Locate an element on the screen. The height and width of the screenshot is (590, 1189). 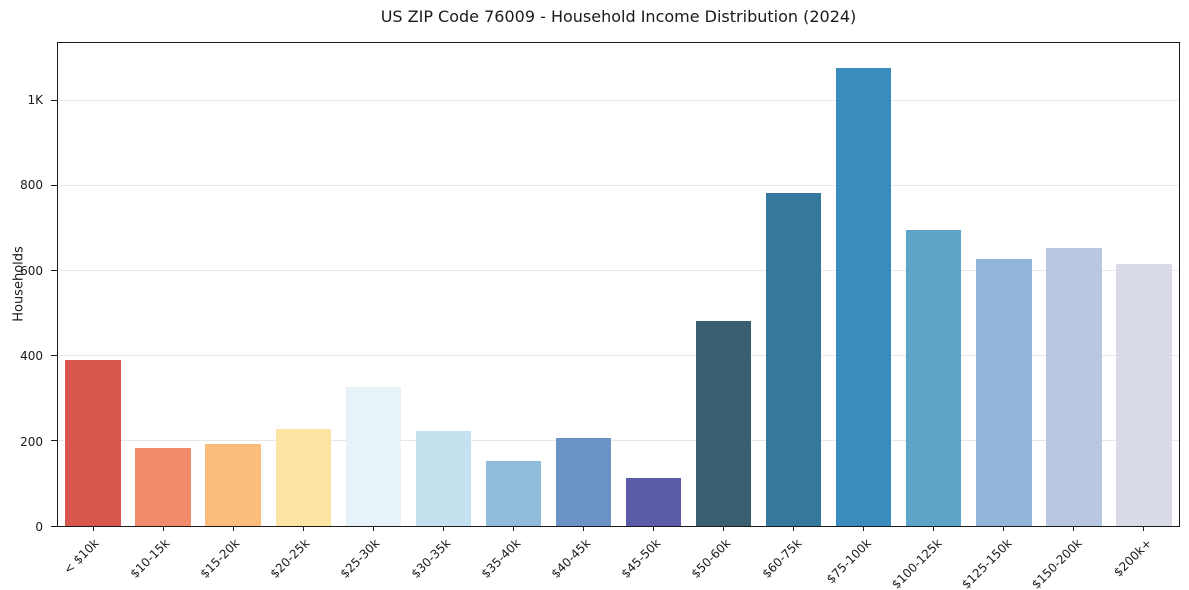
x-tick-label: $20-25k is located at coordinates (290, 558).